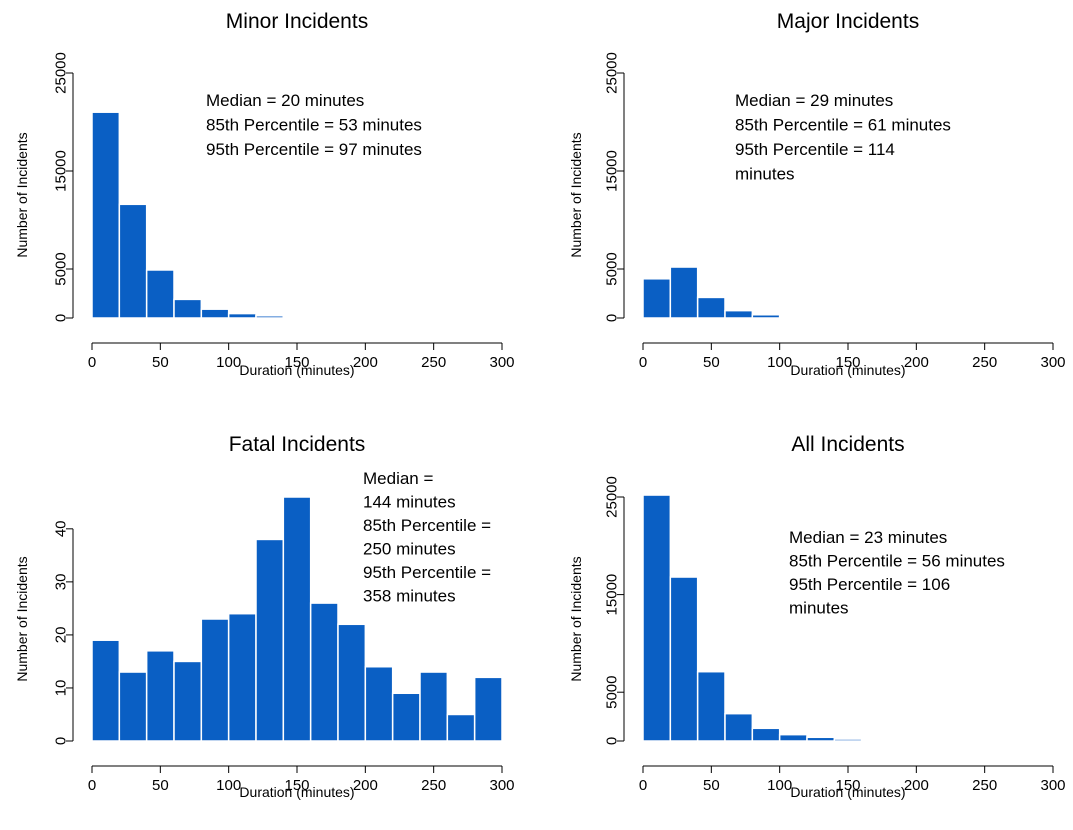 The width and height of the screenshot is (1073, 830). What do you see at coordinates (427, 525) in the screenshot?
I see `statistics-annotation-line: 85th Percentile =` at bounding box center [427, 525].